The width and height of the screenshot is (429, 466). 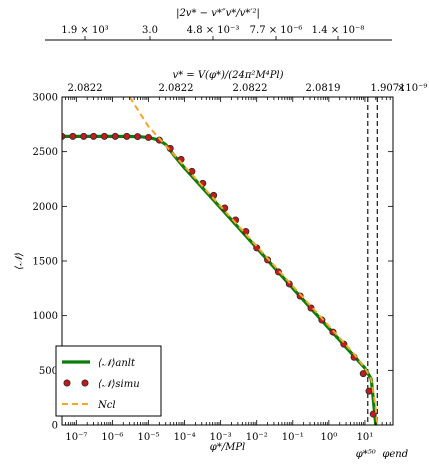 What do you see at coordinates (84, 30) in the screenshot?
I see `top2-tick-label: 1.9 × 10³` at bounding box center [84, 30].